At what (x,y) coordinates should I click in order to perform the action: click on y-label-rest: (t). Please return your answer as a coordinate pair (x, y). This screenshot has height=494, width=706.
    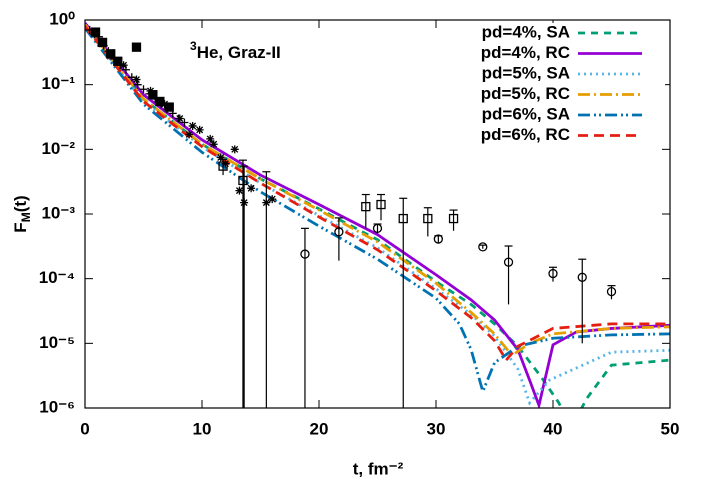
    Looking at the image, I should click on (20, 203).